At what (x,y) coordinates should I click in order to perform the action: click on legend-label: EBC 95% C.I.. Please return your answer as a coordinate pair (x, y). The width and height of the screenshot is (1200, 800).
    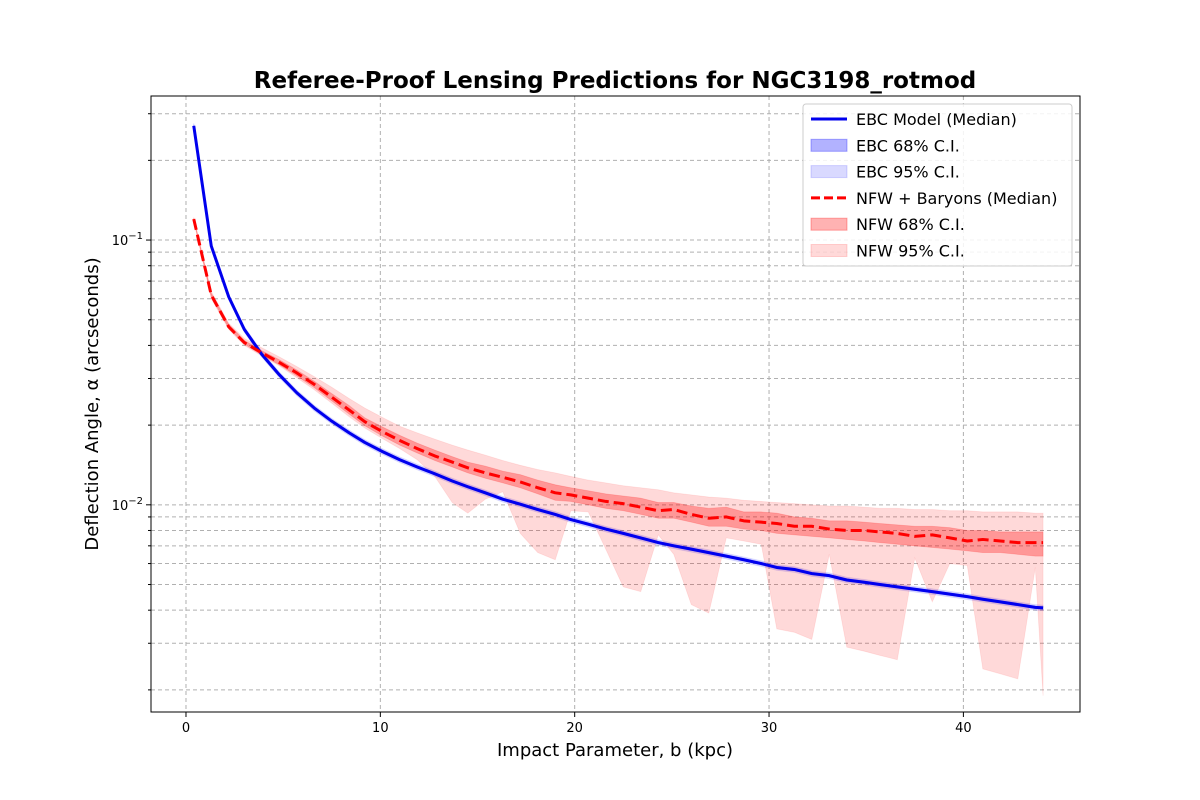
    Looking at the image, I should click on (908, 172).